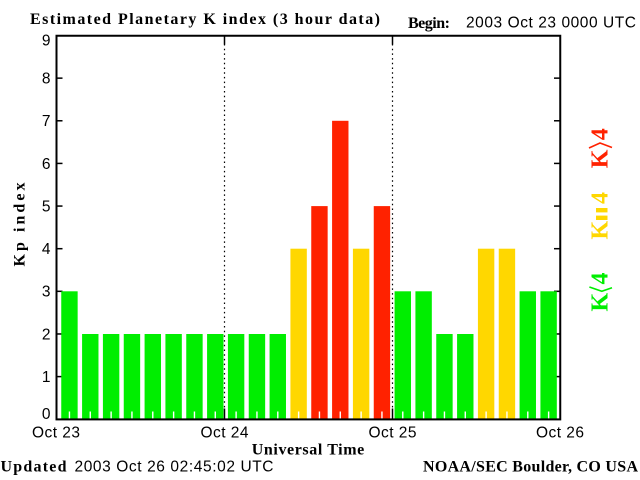  What do you see at coordinates (530, 467) in the screenshot?
I see `svg-text: NOAA/SEC Boulder, CO USA` at bounding box center [530, 467].